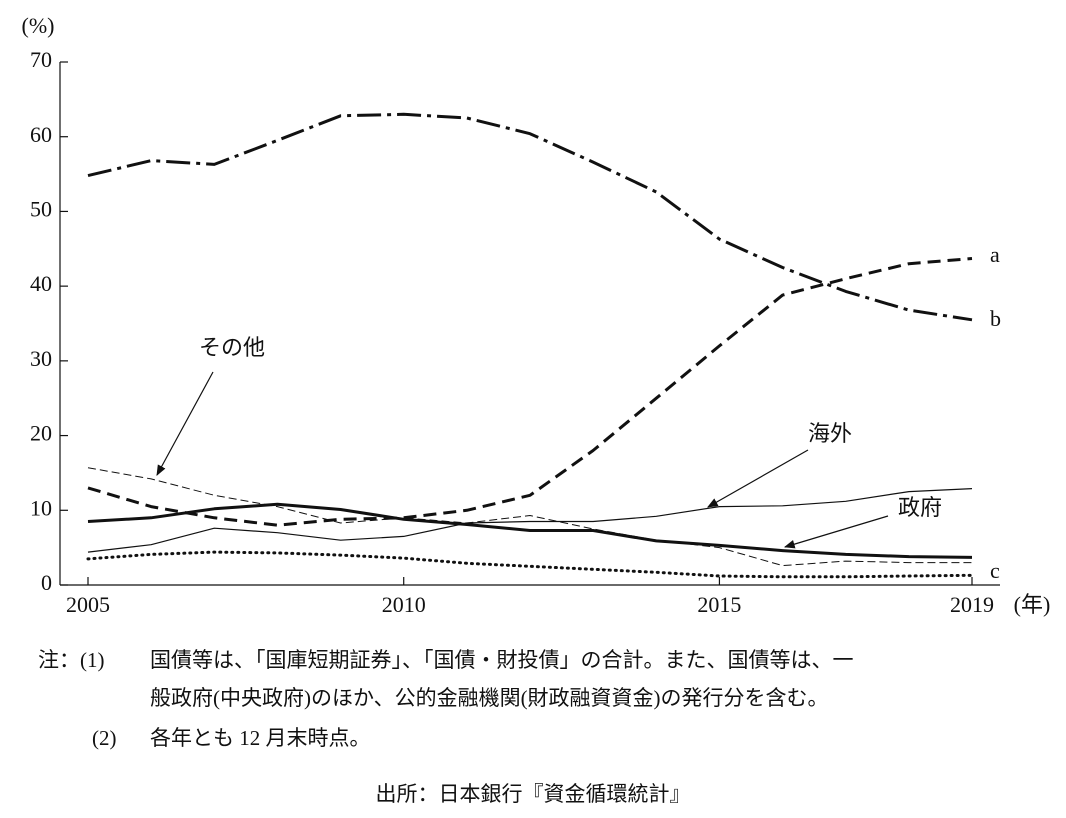 Image resolution: width=1066 pixels, height=818 pixels. What do you see at coordinates (1032, 604) in the screenshot?
I see `x-unit: (年)` at bounding box center [1032, 604].